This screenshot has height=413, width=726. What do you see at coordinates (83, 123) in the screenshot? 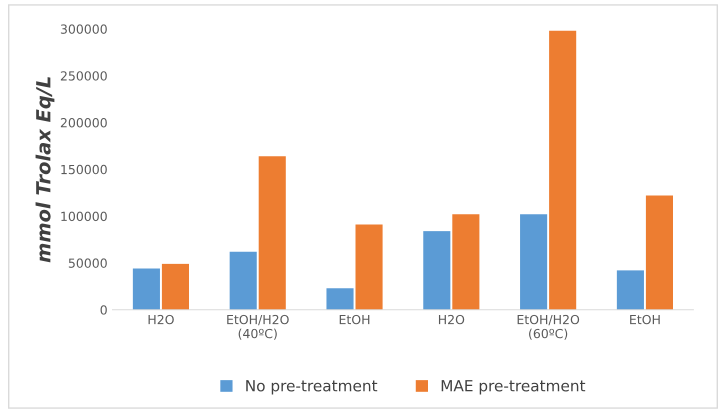
I see `y-tick-label: 200000` at bounding box center [83, 123].